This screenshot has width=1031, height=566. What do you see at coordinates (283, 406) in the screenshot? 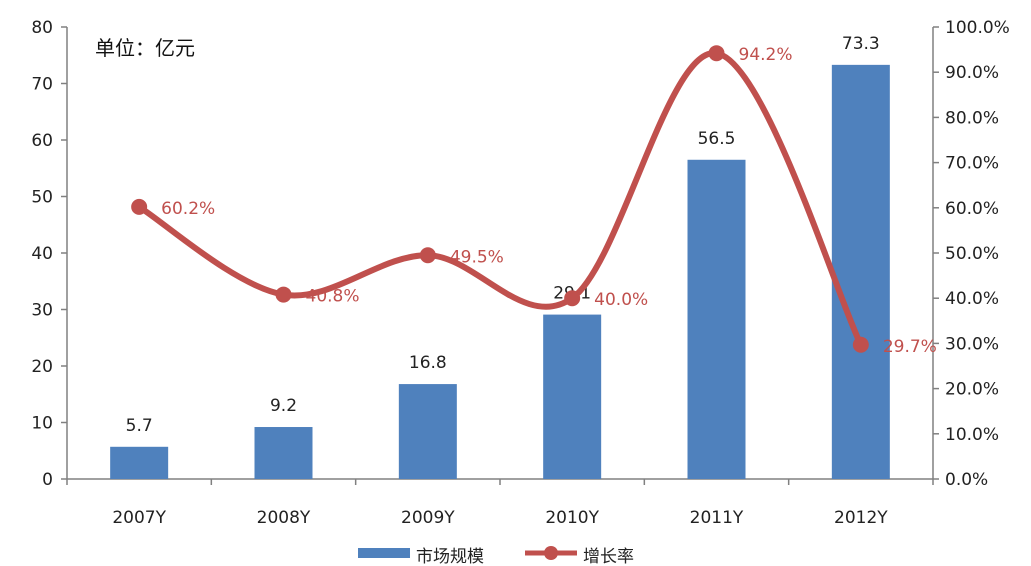
I see `bar-value-label: 9.2` at bounding box center [283, 406].